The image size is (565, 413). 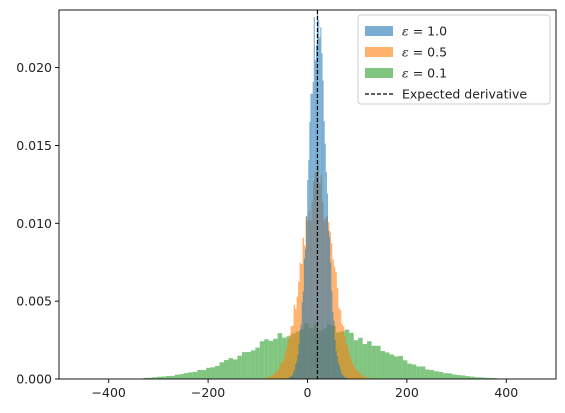 What do you see at coordinates (305, 389) in the screenshot?
I see `x-axis-ticks: −400 −200 0 200 400` at bounding box center [305, 389].